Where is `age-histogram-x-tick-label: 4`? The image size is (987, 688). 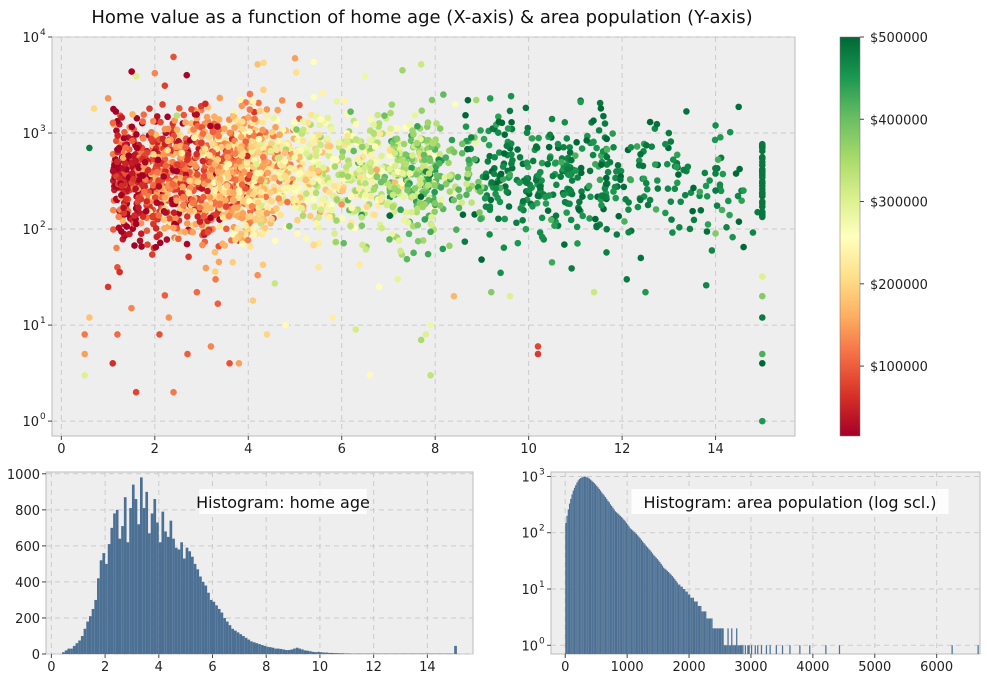 age-histogram-x-tick-label: 4 is located at coordinates (159, 667).